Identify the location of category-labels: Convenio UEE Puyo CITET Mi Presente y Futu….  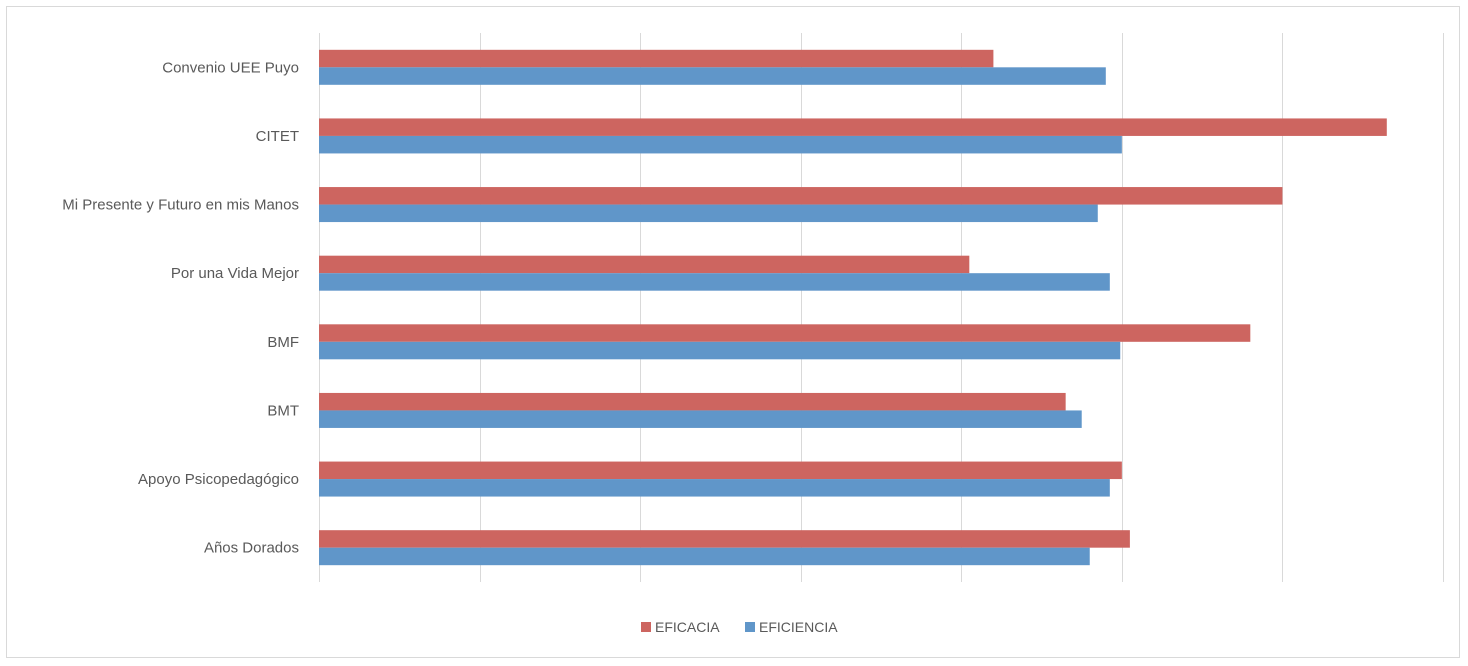
(180, 307).